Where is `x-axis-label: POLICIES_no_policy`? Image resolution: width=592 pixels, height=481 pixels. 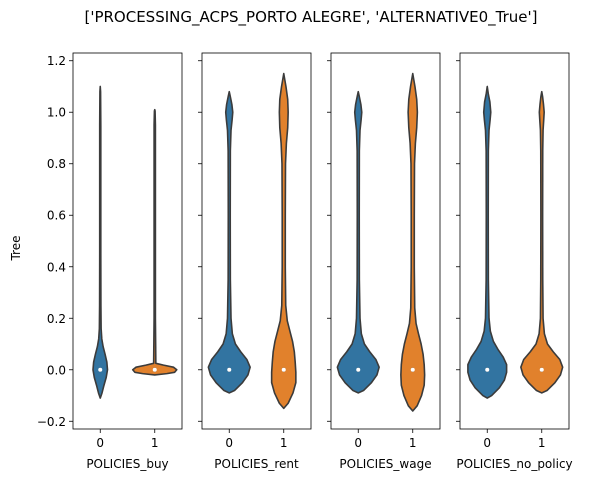
x-axis-label: POLICIES_no_policy is located at coordinates (514, 464).